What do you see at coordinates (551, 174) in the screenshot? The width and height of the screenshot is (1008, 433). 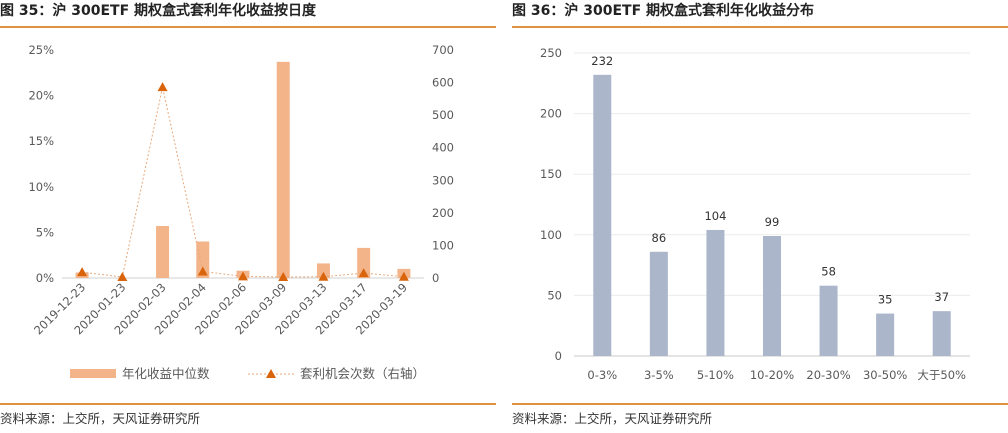 I see `y-tick-label: 150` at bounding box center [551, 174].